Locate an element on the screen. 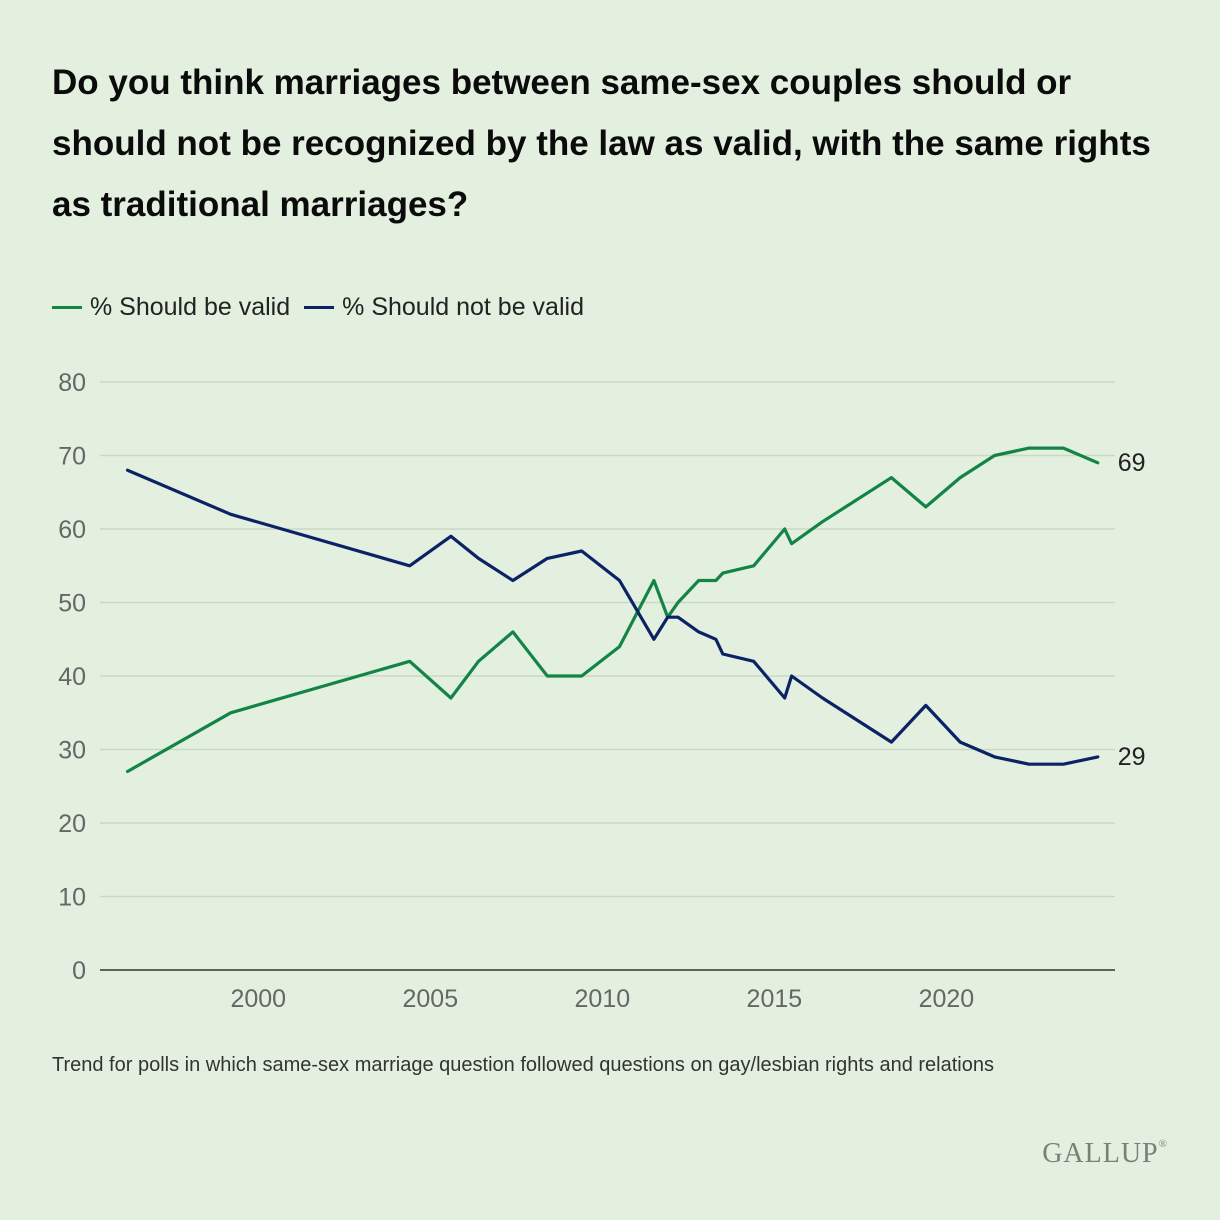 This screenshot has width=1220, height=1220. logo-registered-mark: ® is located at coordinates (1163, 1144).